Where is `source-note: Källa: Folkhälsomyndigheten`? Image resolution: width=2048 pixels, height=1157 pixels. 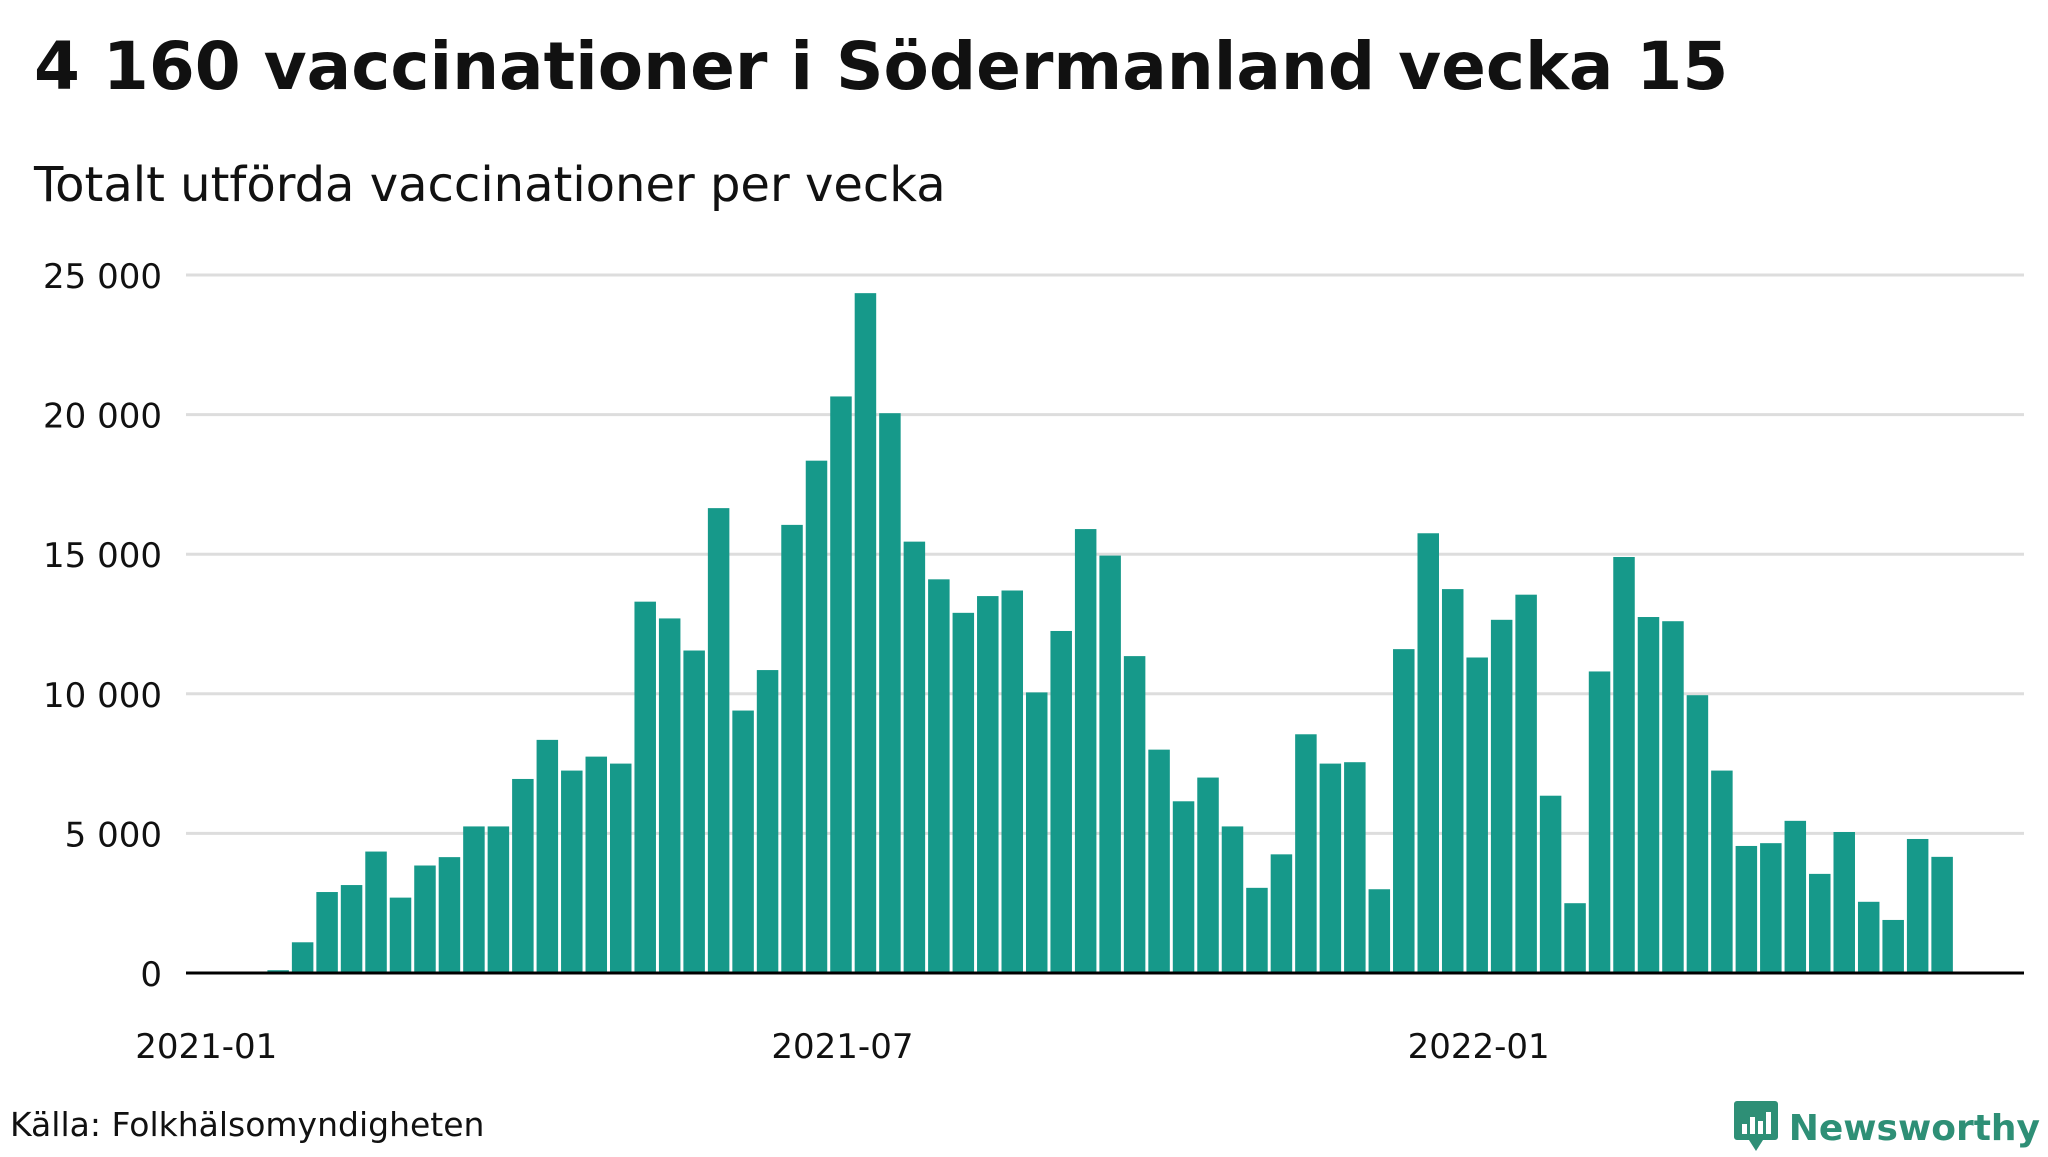
source-note: Källa: Folkhälsomyndigheten is located at coordinates (247, 1124).